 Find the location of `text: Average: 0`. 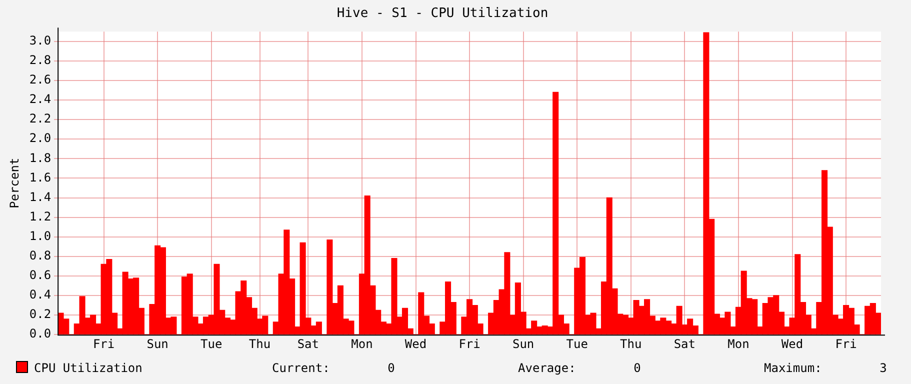

text: Average: 0 is located at coordinates (579, 368).